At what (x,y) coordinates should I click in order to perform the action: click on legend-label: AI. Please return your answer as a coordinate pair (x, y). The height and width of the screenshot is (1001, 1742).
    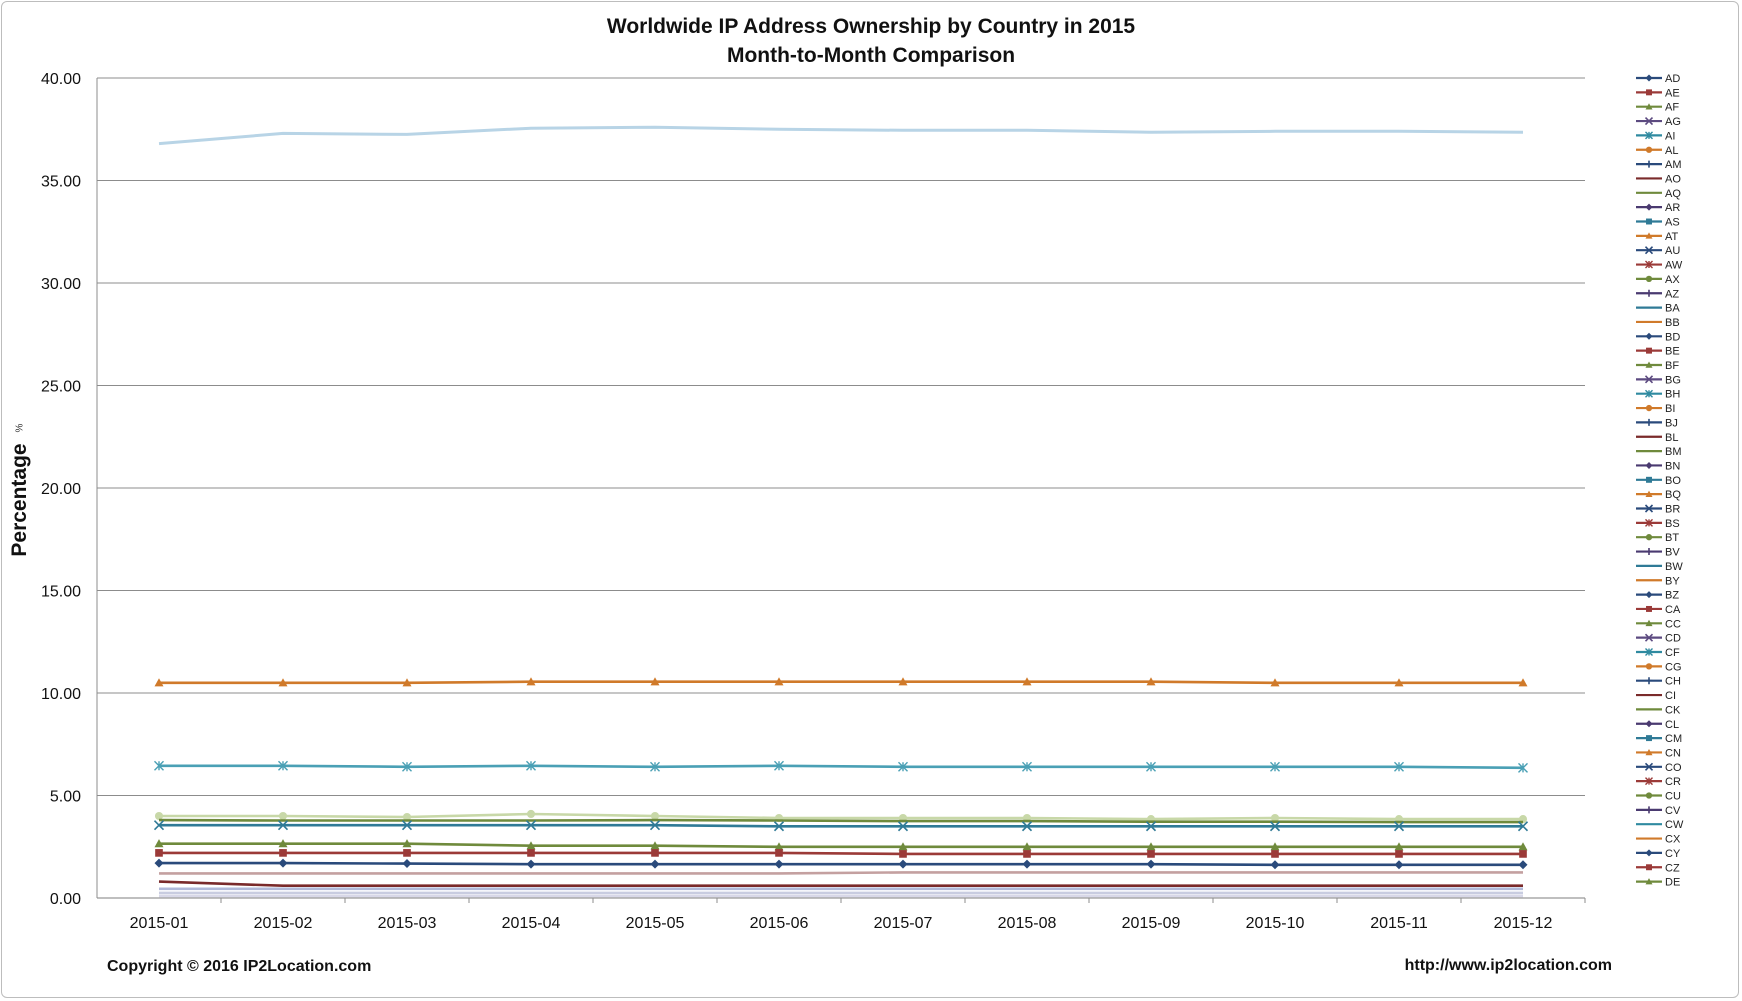
    Looking at the image, I should click on (1670, 136).